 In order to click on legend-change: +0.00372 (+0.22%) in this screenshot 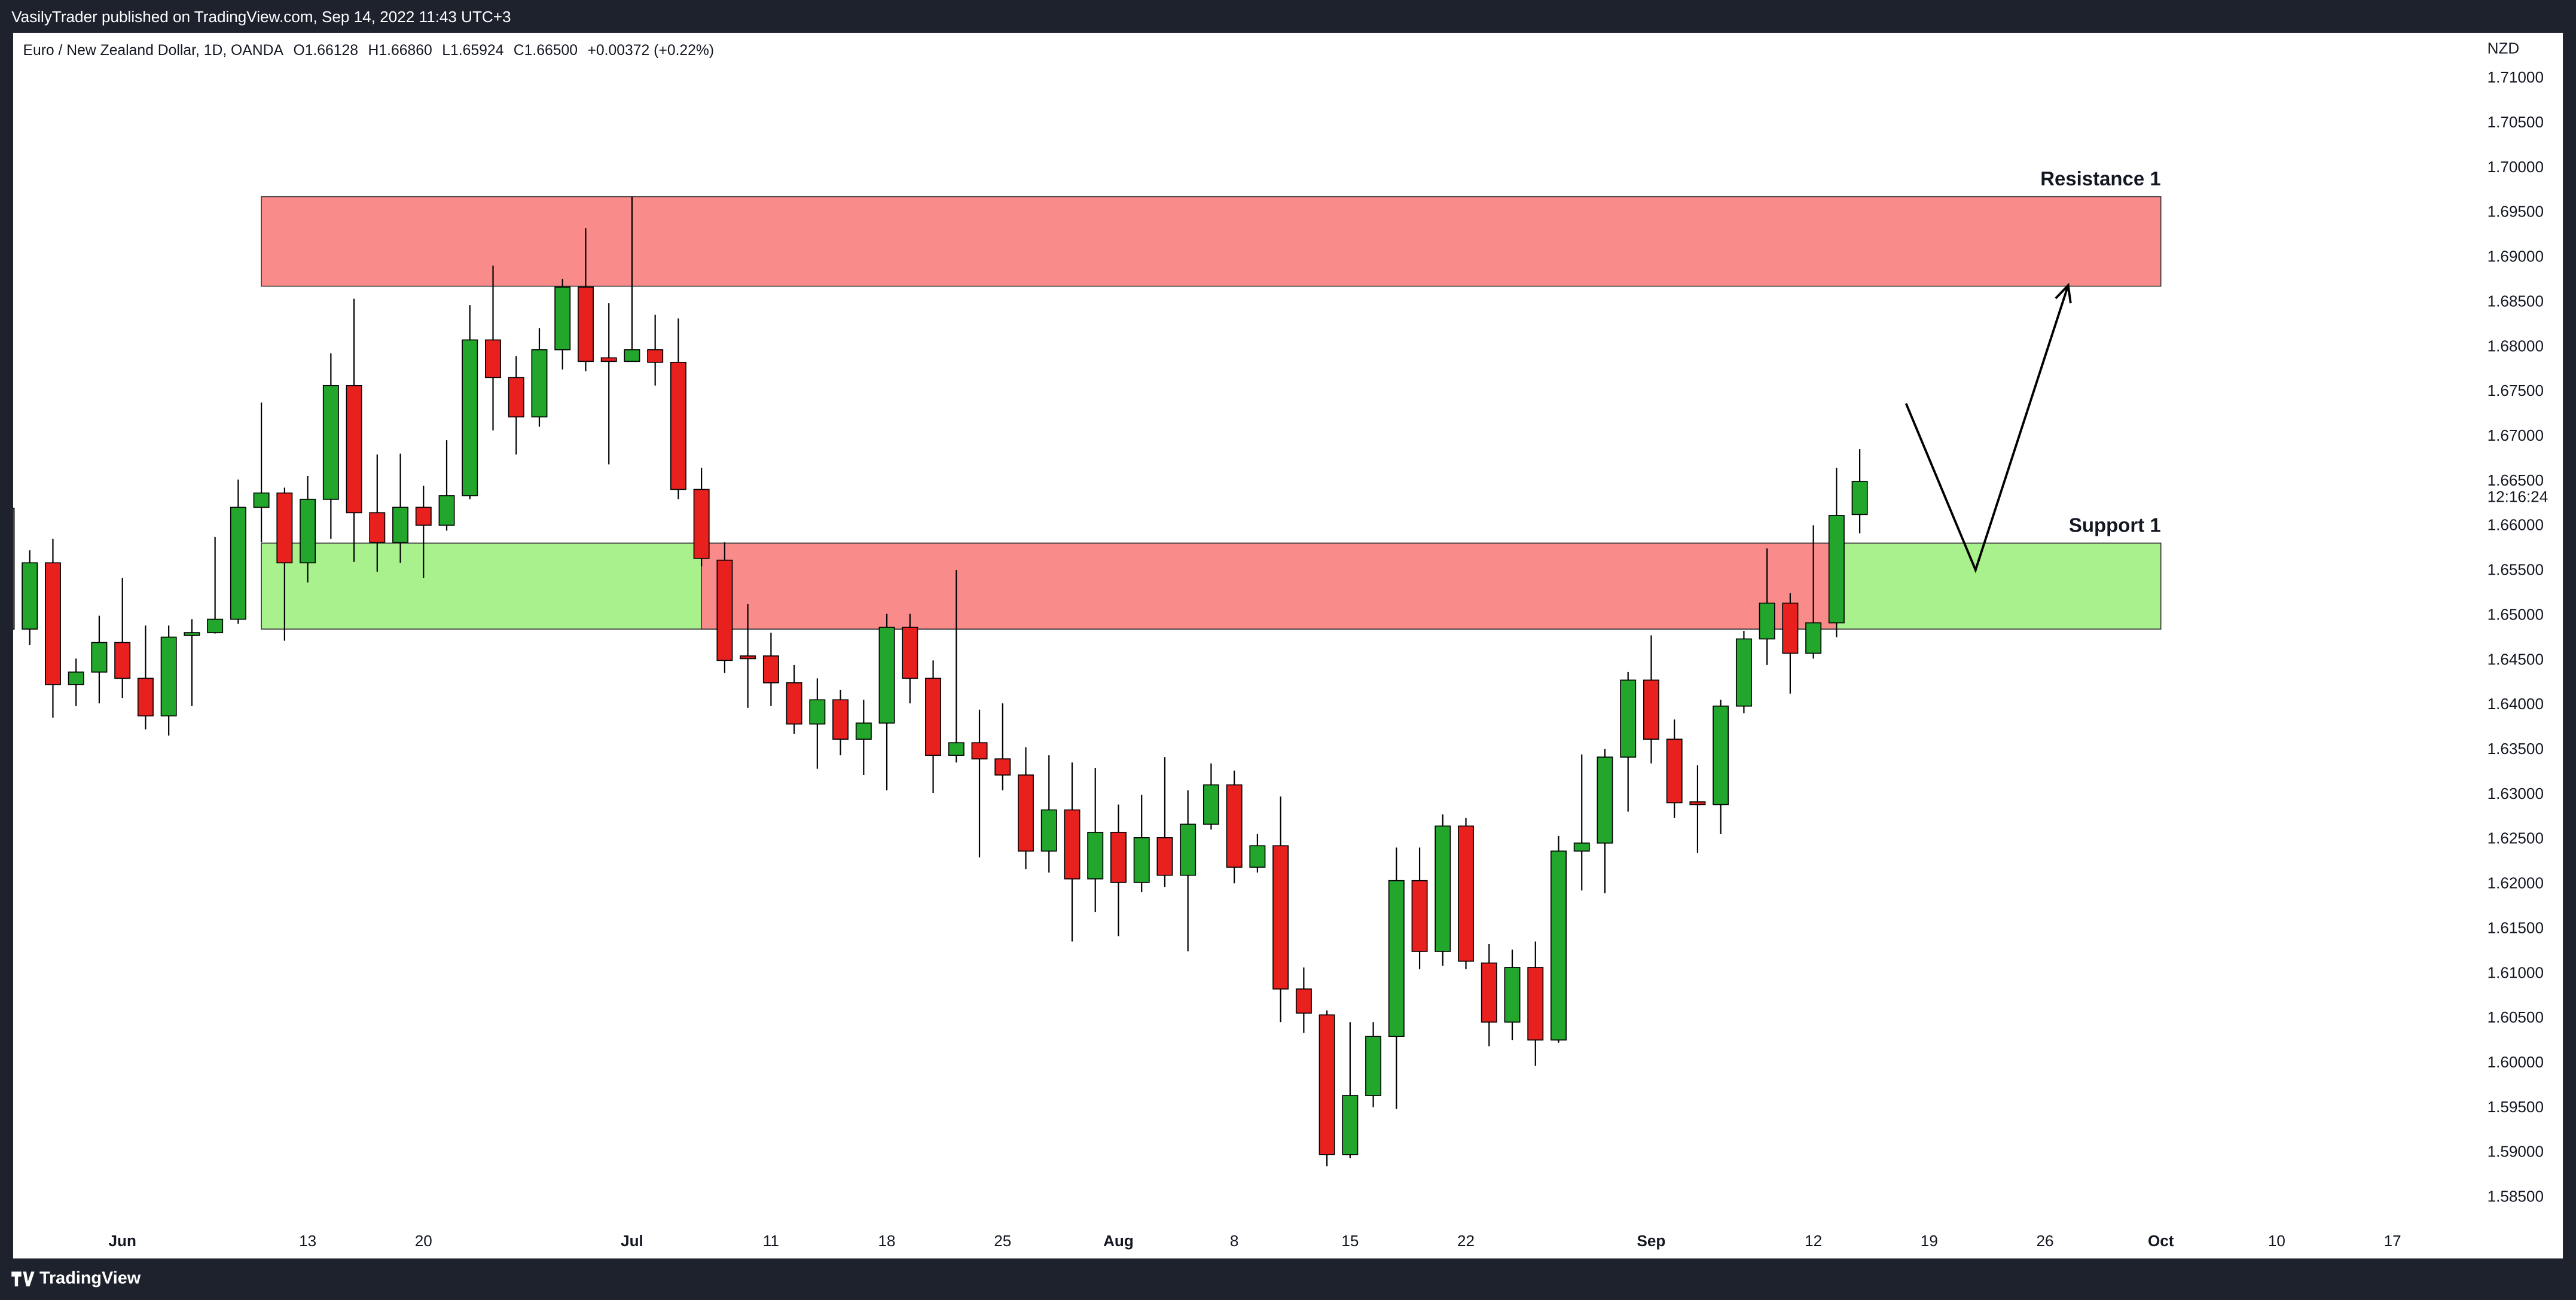, I will do `click(652, 50)`.